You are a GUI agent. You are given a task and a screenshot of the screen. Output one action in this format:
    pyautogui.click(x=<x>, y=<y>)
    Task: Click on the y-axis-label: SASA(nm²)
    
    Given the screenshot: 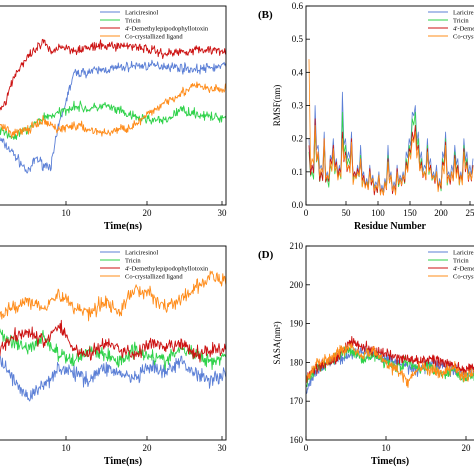 What is the action you would take?
    pyautogui.click(x=277, y=342)
    